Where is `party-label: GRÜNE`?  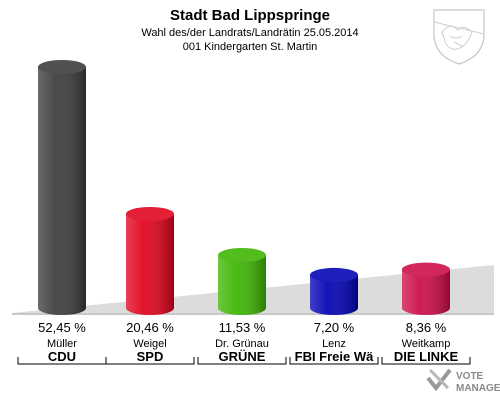 party-label: GRÜNE is located at coordinates (242, 356).